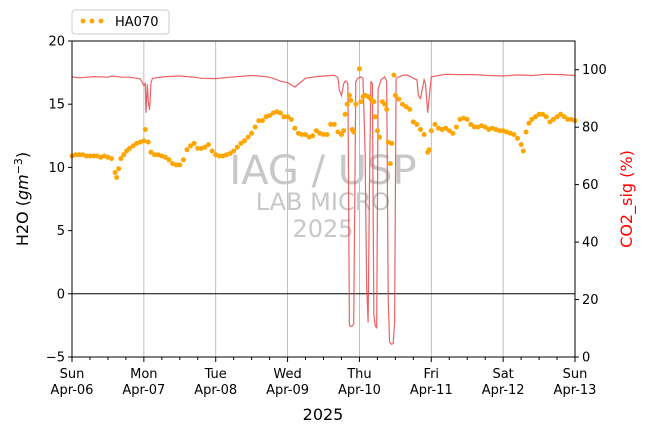  Describe the element at coordinates (215, 390) in the screenshot. I see `x-tick-label-date: Apr-08` at that location.